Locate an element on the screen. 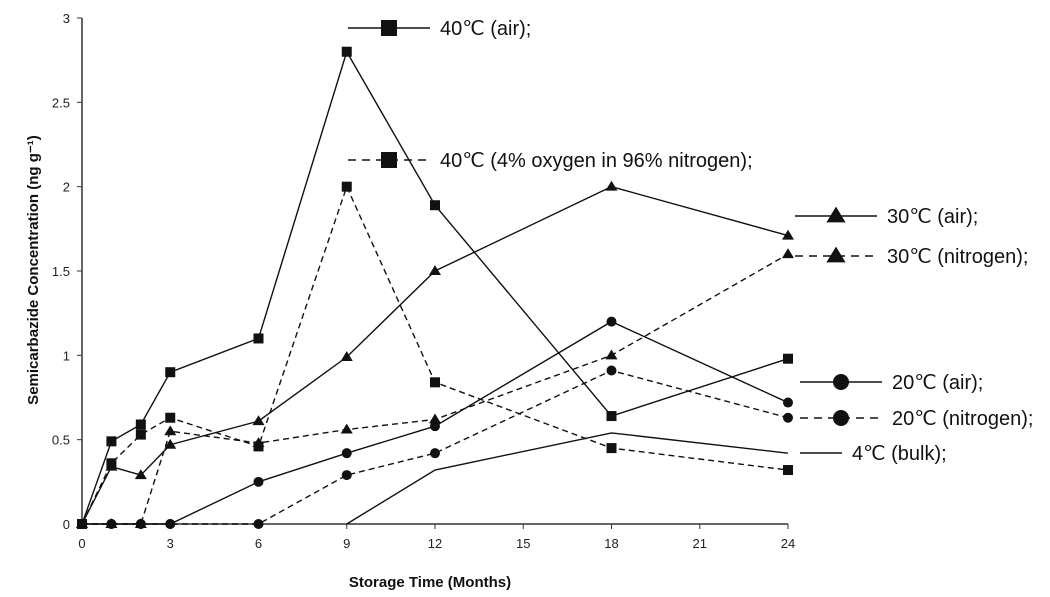 Image resolution: width=1050 pixels, height=597 pixels. y-tick-label: 1 is located at coordinates (66, 355).